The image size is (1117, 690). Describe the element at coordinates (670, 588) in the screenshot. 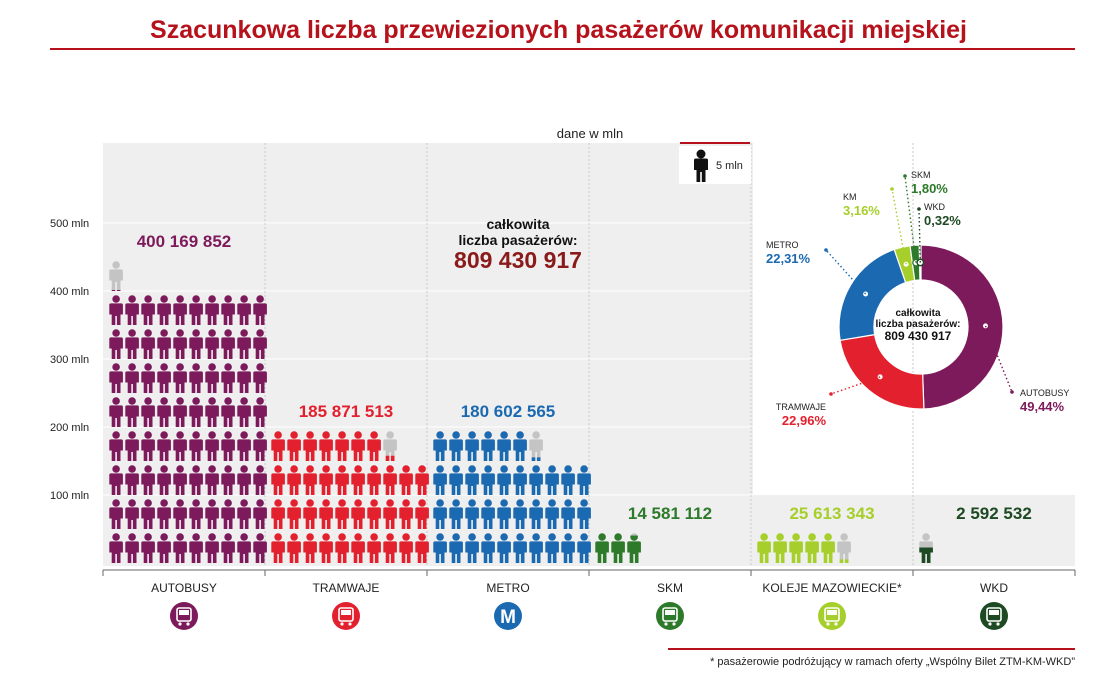

I see `category-label: SKM` at that location.